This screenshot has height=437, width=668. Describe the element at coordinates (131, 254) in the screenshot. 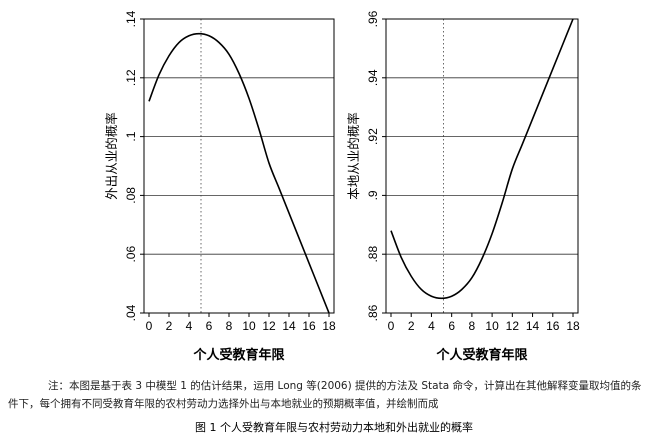

I see `y-tick-label: .06` at that location.